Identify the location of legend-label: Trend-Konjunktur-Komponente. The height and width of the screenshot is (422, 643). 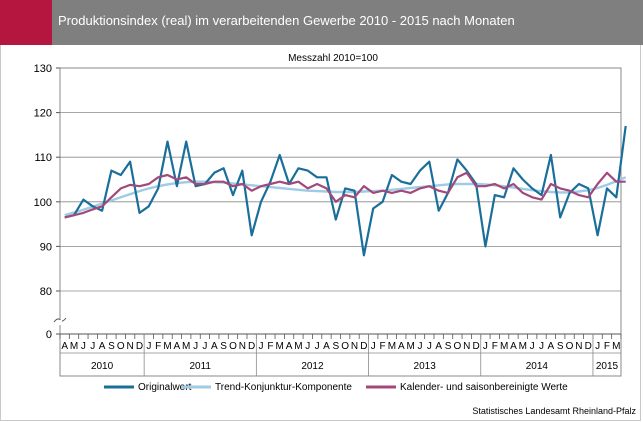
(283, 387).